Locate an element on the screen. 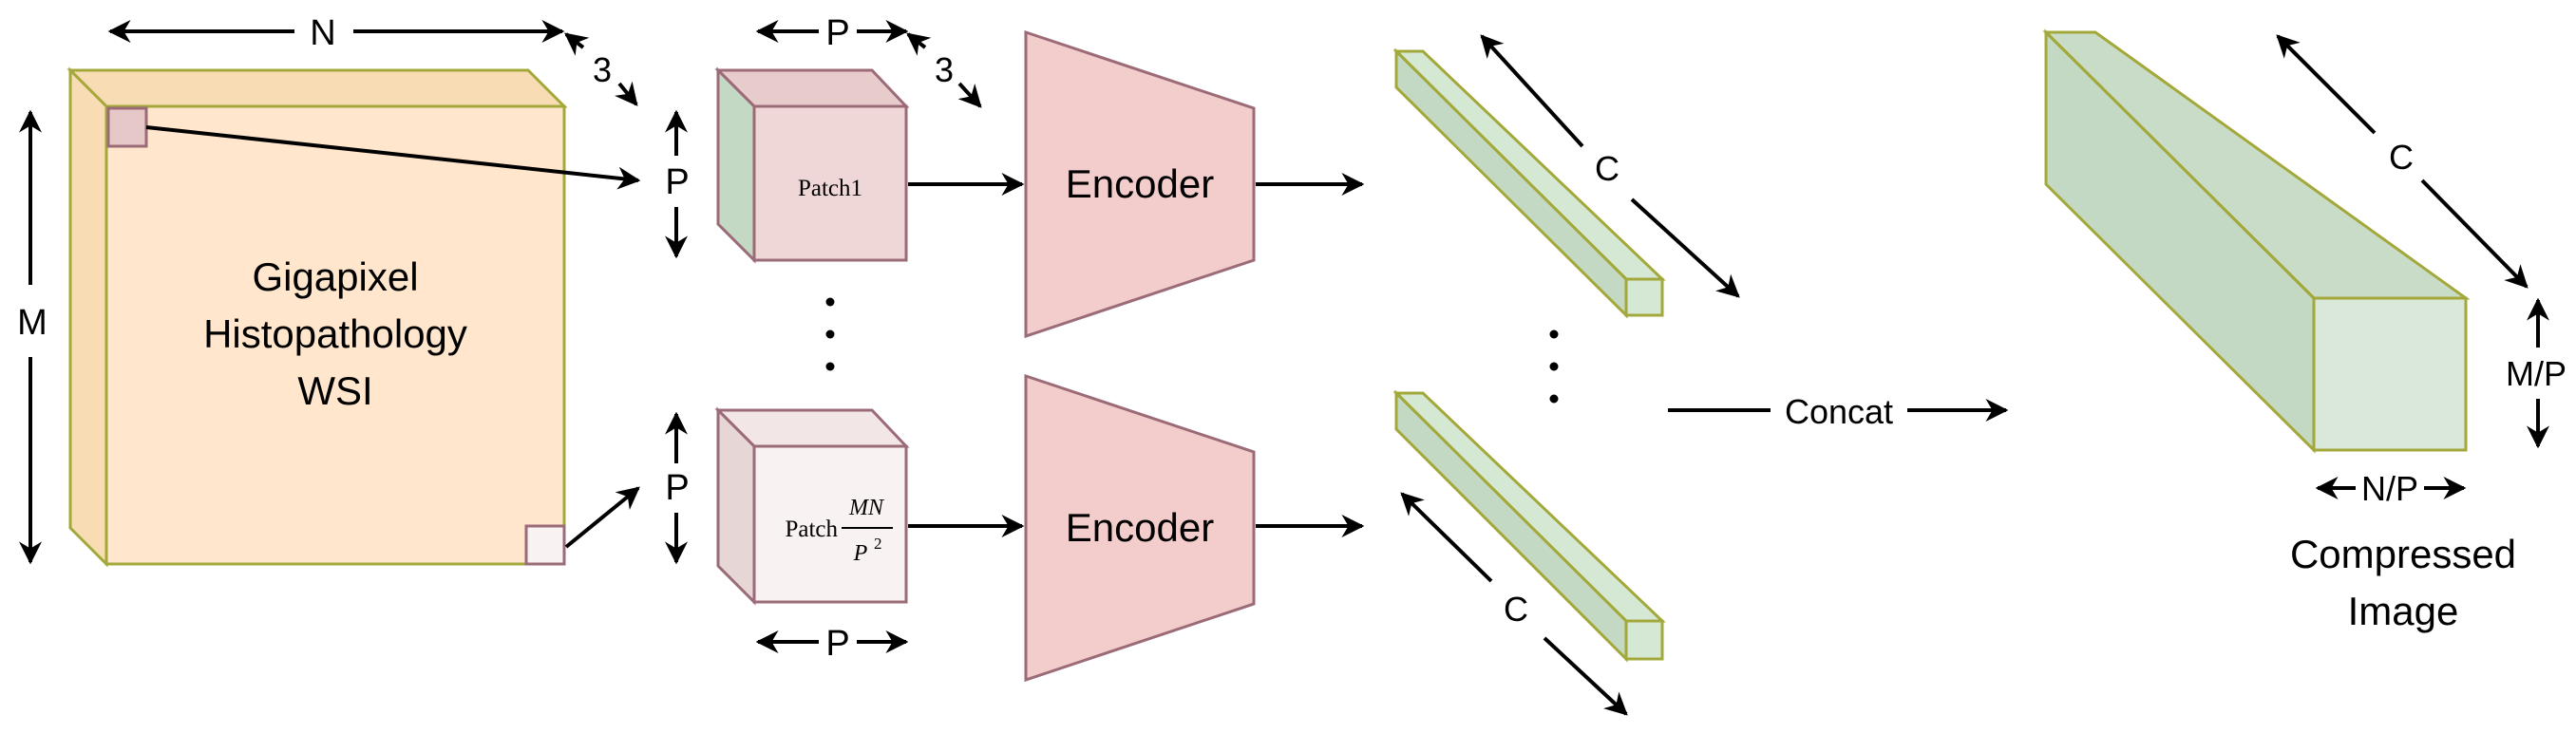 This screenshot has height=752, width=2576. wsi-title-line-3: WSI is located at coordinates (334, 390).